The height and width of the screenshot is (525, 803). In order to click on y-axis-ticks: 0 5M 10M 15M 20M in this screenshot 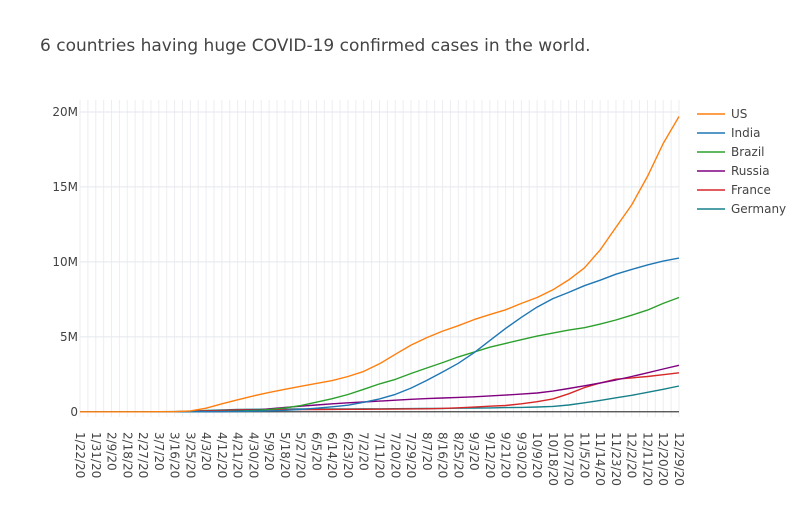, I will do `click(65, 262)`.